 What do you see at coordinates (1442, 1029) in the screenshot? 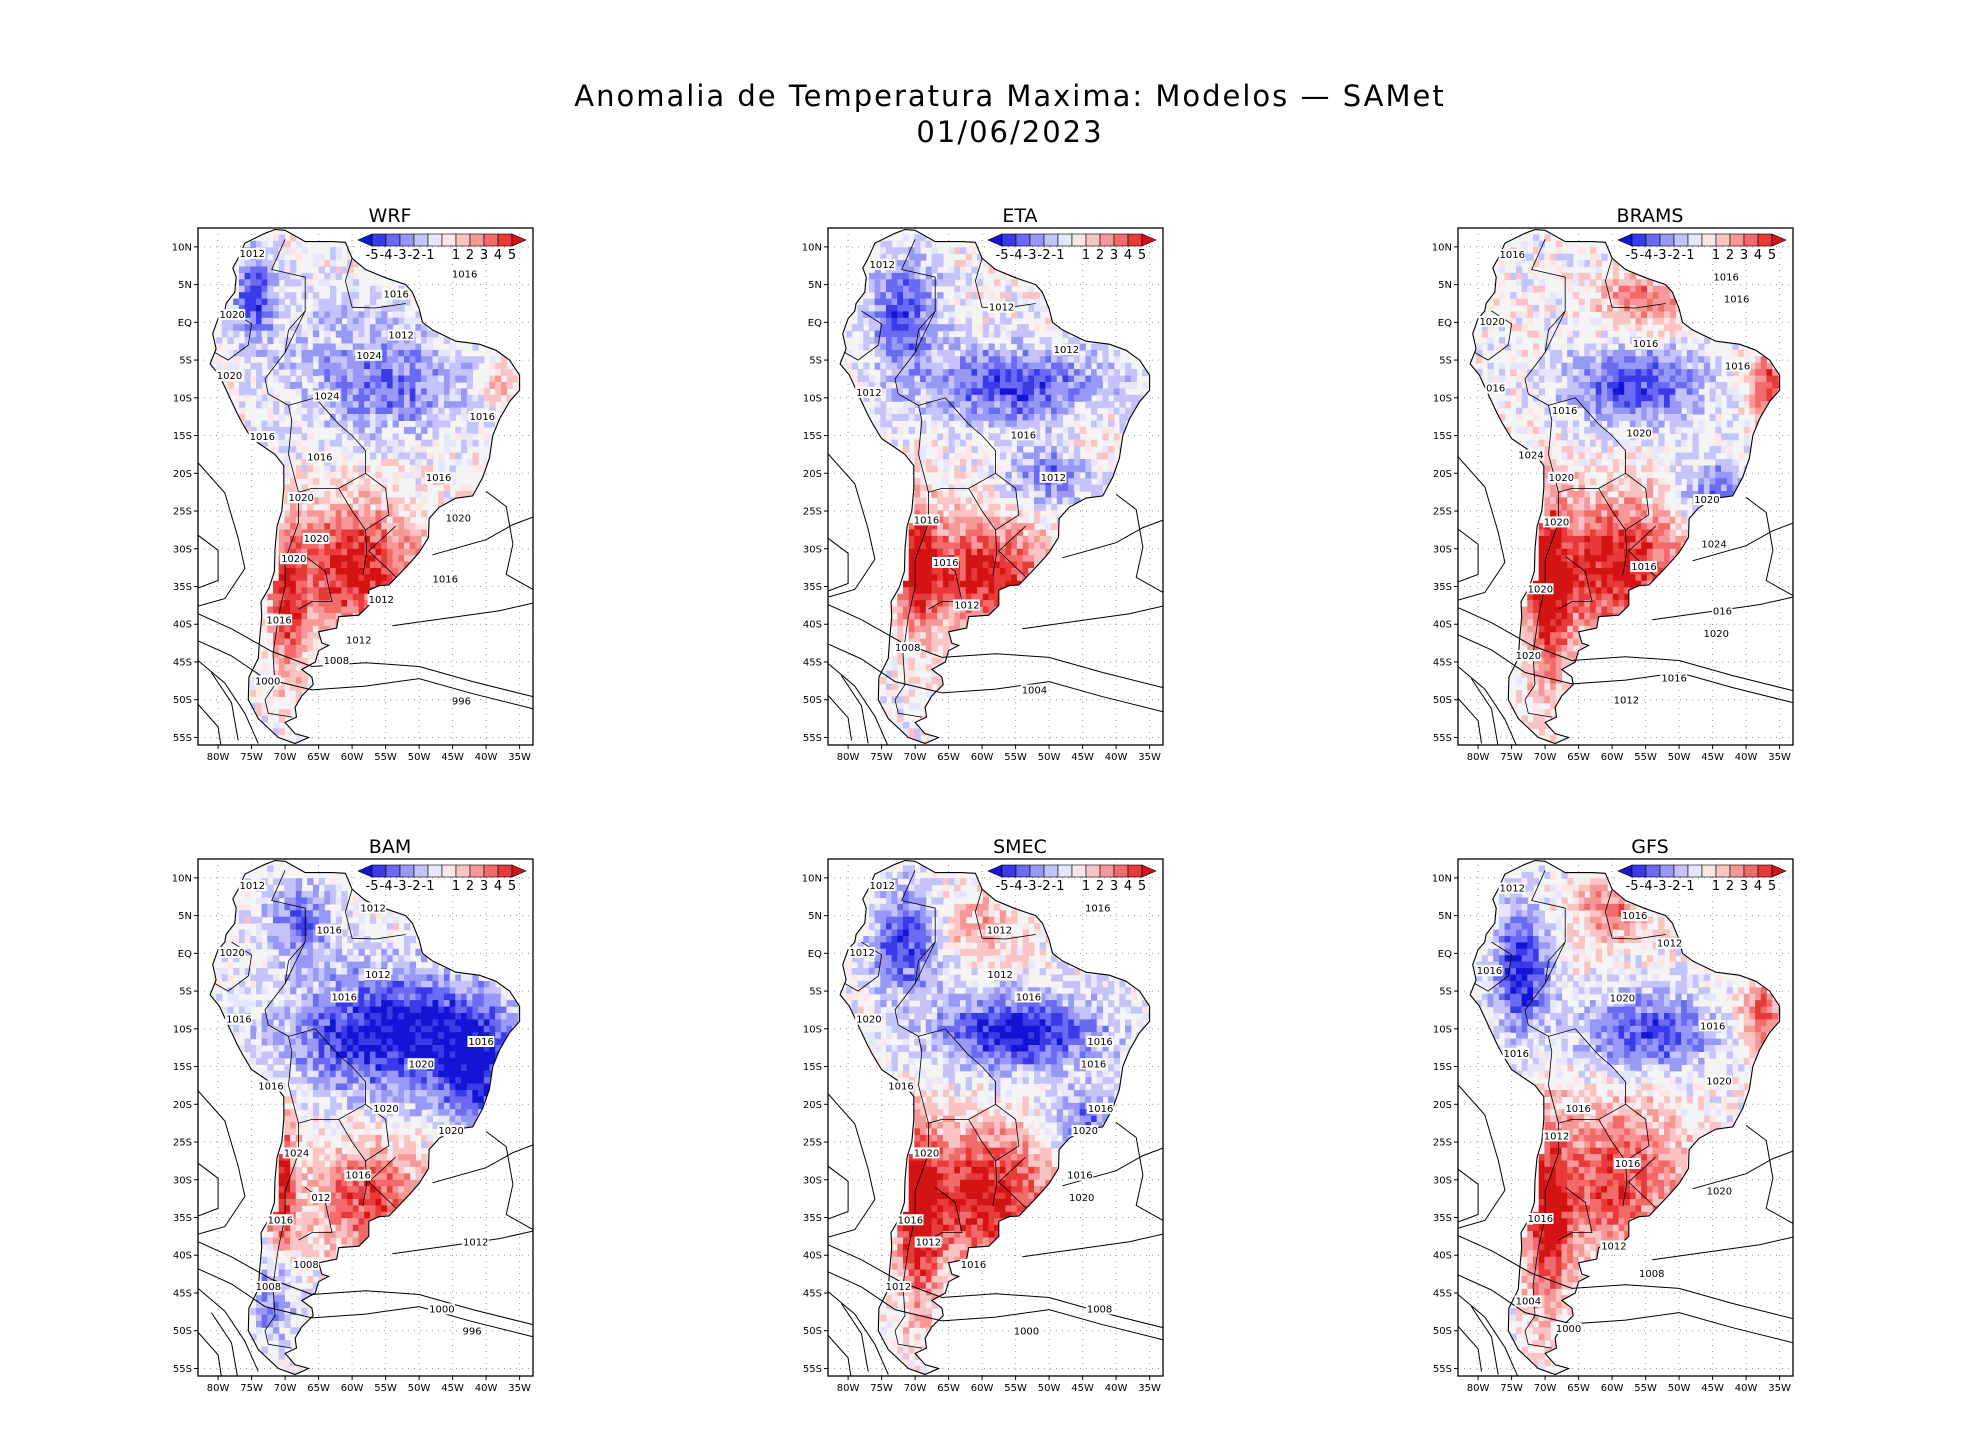
I see `lat-tick-label: 10S` at bounding box center [1442, 1029].